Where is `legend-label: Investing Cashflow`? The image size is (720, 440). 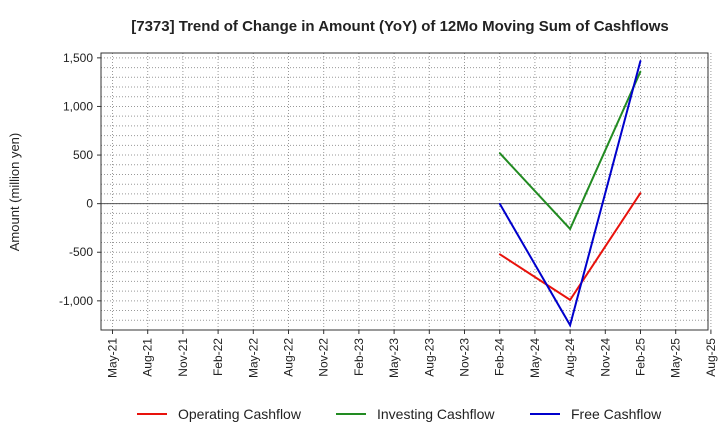 legend-label: Investing Cashflow is located at coordinates (436, 414).